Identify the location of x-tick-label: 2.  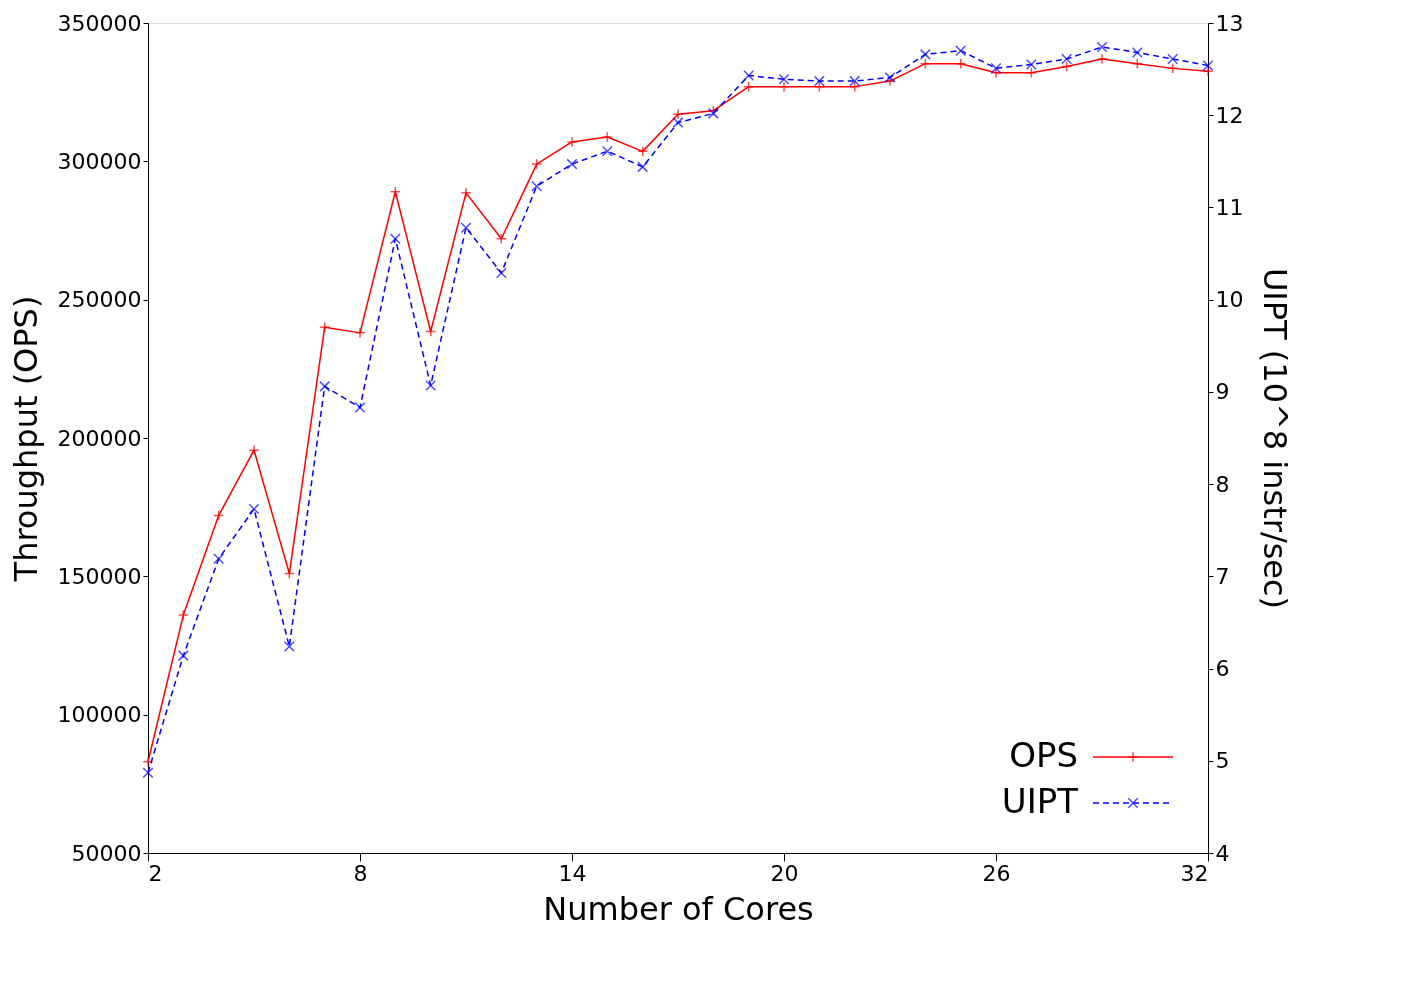
(155, 873).